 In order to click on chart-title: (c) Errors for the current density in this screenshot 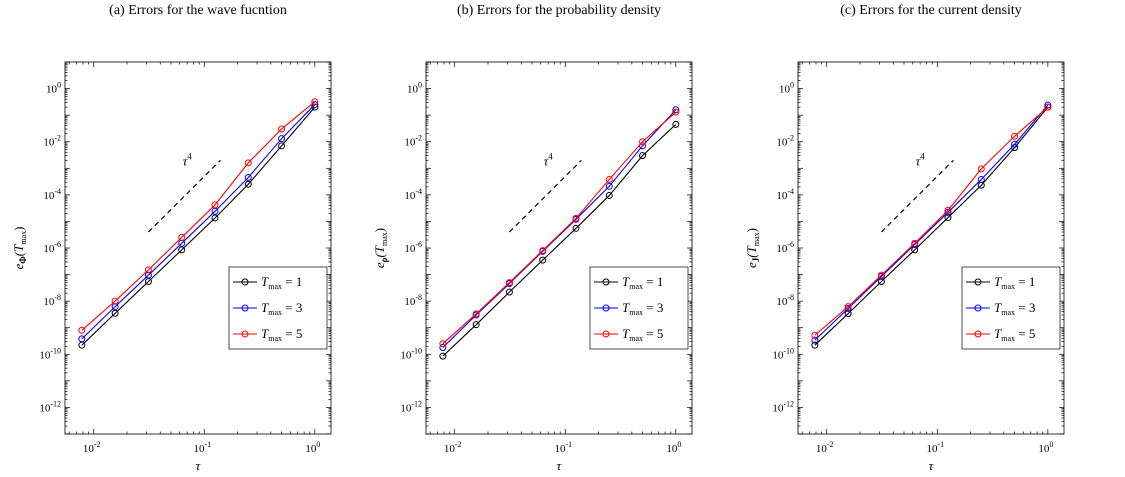, I will do `click(931, 10)`.